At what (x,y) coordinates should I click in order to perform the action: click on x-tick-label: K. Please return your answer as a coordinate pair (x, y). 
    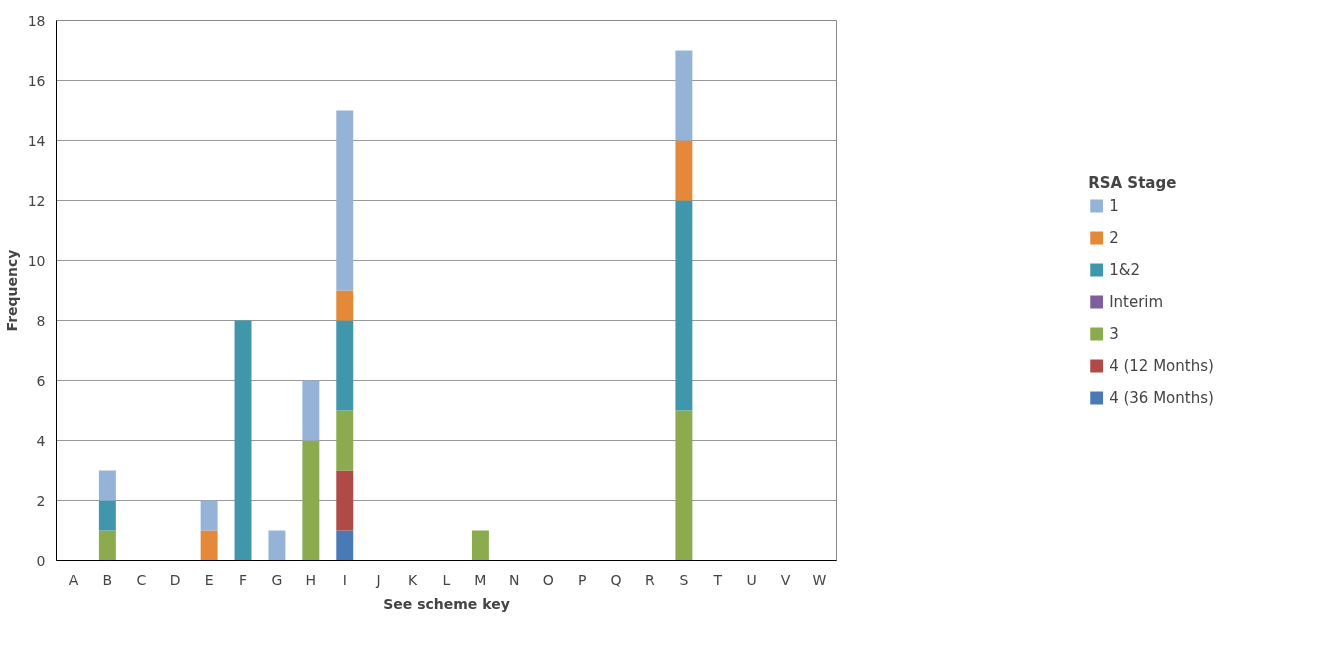
    Looking at the image, I should click on (413, 579).